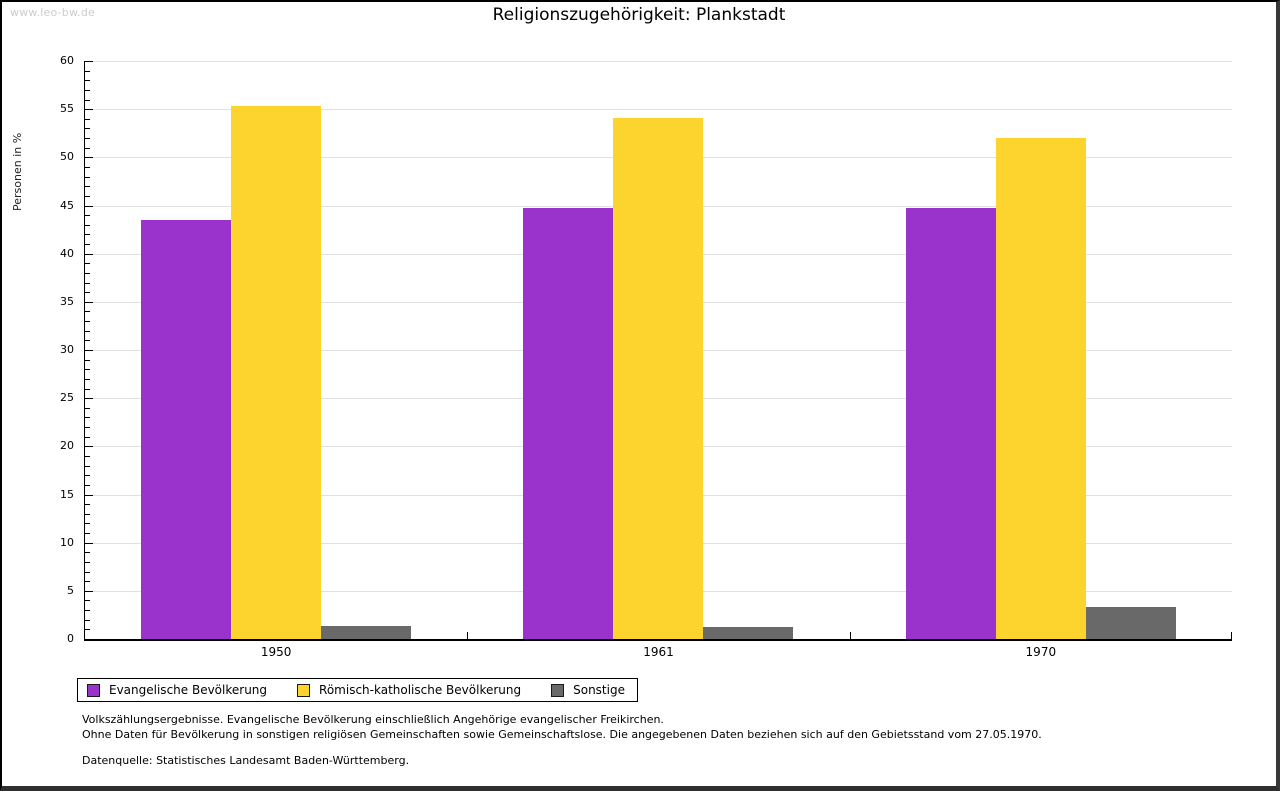 Image resolution: width=1280 pixels, height=791 pixels. What do you see at coordinates (67, 398) in the screenshot?
I see `y-tick-label: 25` at bounding box center [67, 398].